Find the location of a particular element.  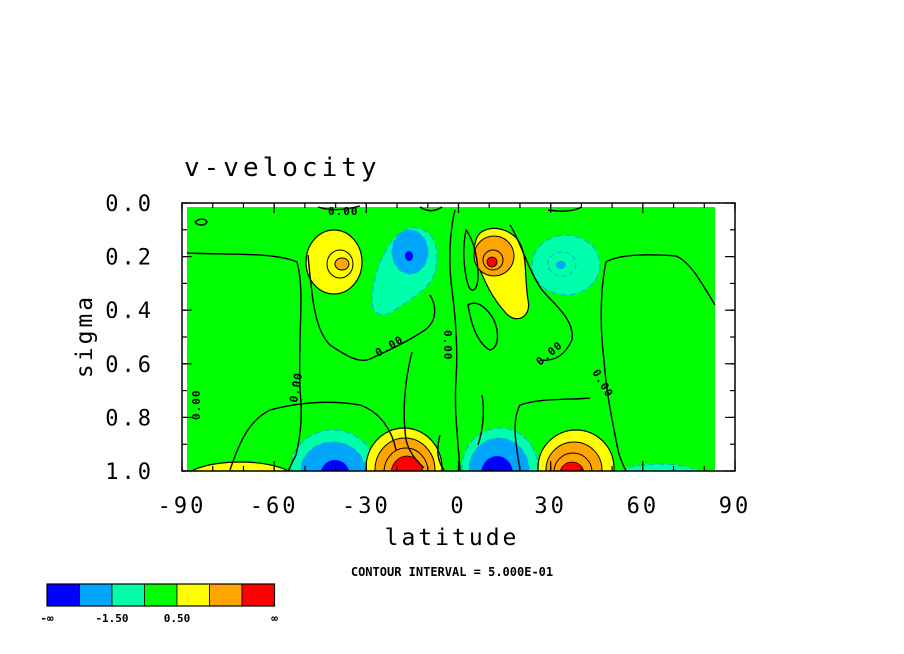

upper-center-left-min is located at coordinates (404, 271).